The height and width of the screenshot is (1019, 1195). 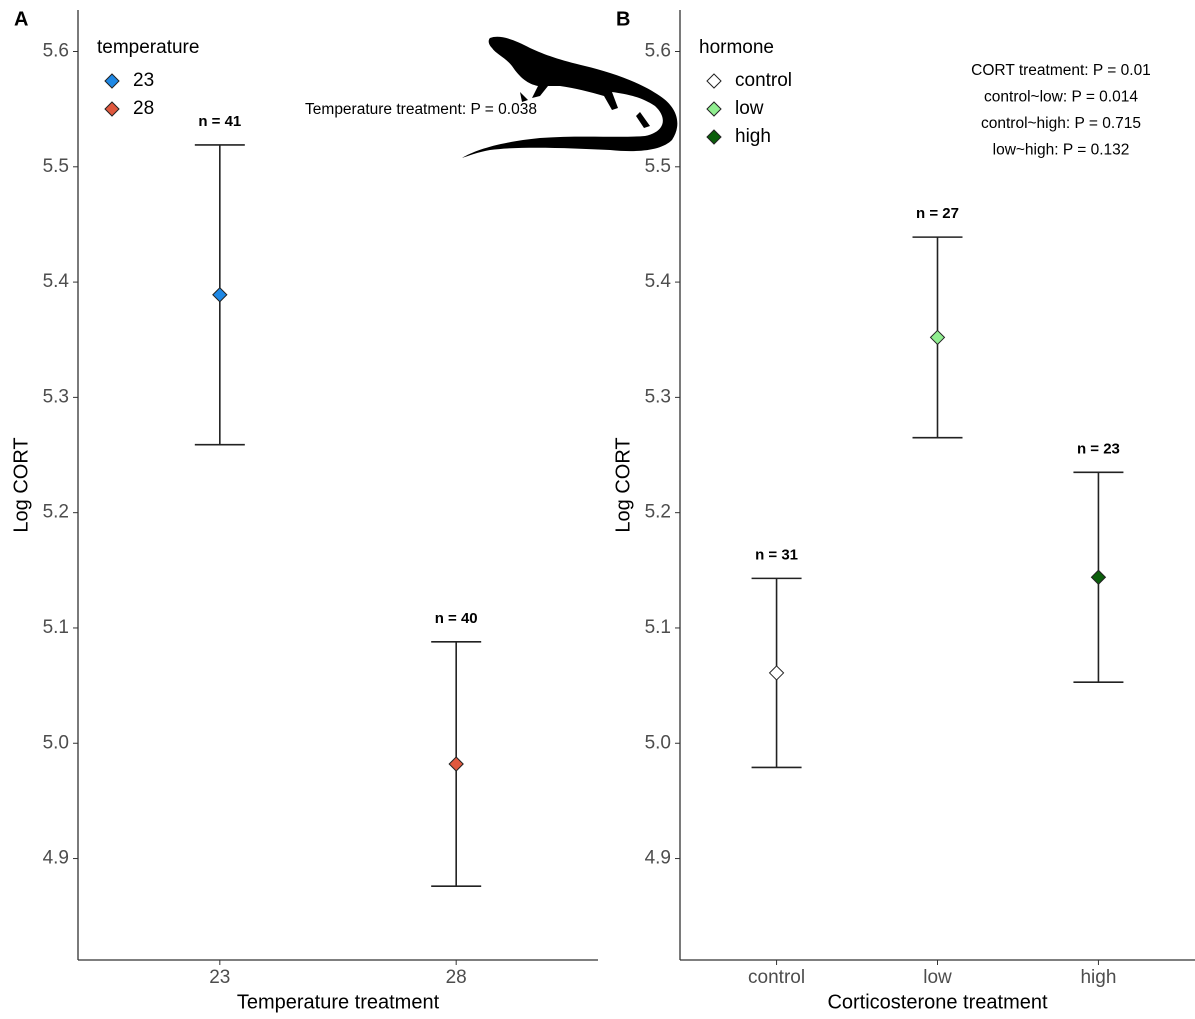 What do you see at coordinates (736, 47) in the screenshot?
I see `legend-title: hormone` at bounding box center [736, 47].